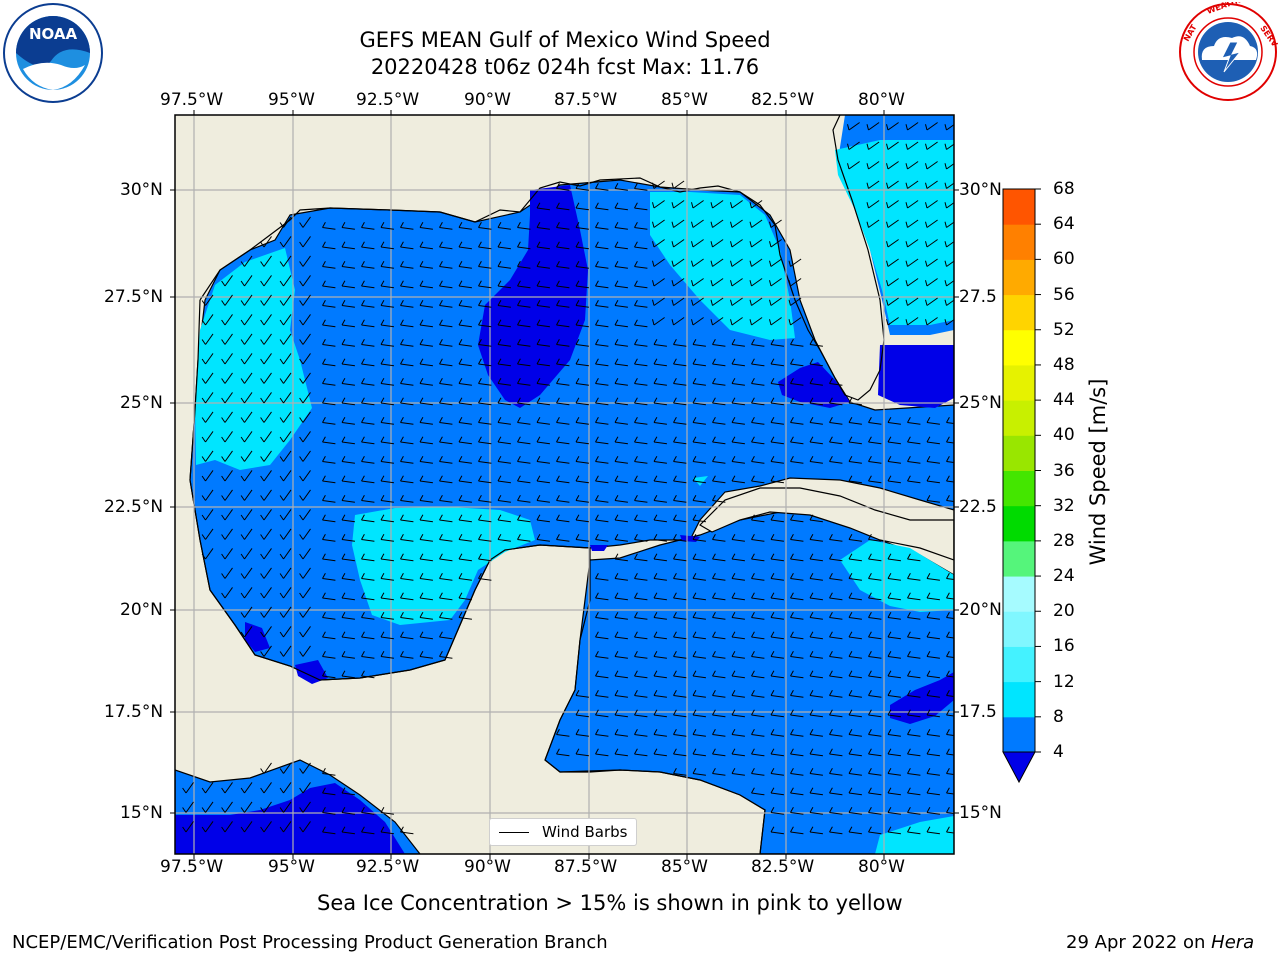 The width and height of the screenshot is (1280, 960). What do you see at coordinates (487, 100) in the screenshot?
I see `lon-label-top-4: 90°W` at bounding box center [487, 100].